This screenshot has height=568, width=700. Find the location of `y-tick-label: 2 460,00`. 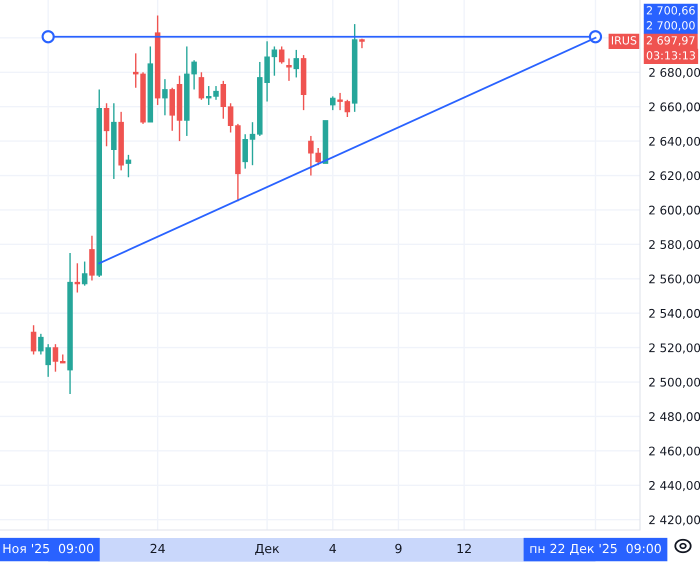

y-tick-label: 2 460,00 is located at coordinates (674, 451).